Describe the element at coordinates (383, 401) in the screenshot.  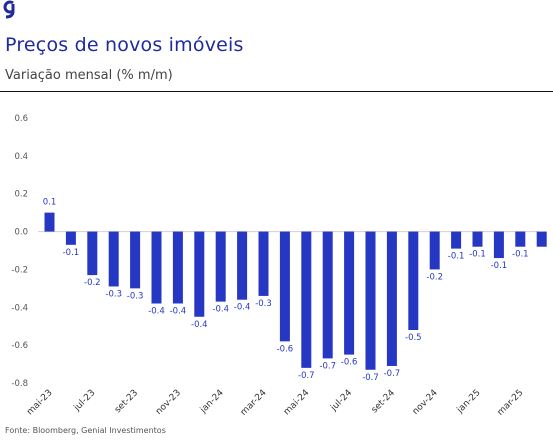
I see `x-tick-label: set-24` at that location.